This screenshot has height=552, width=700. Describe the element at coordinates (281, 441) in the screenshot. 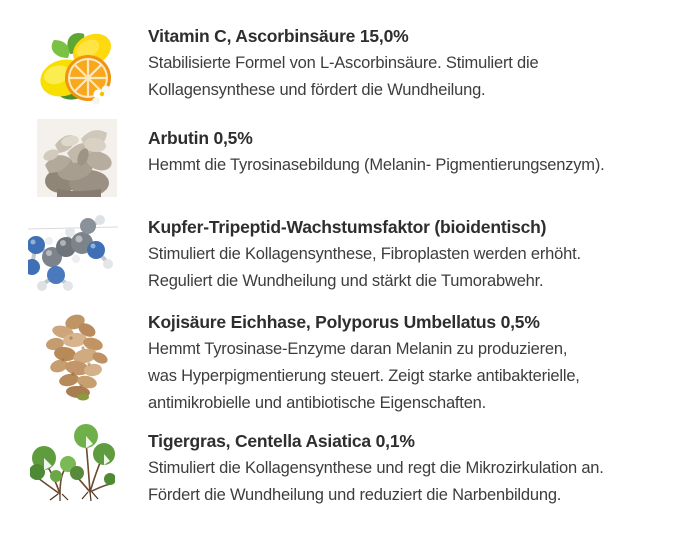

I see `ingredient-title: Tigergras, Centella Asiatica 0,1%` at that location.